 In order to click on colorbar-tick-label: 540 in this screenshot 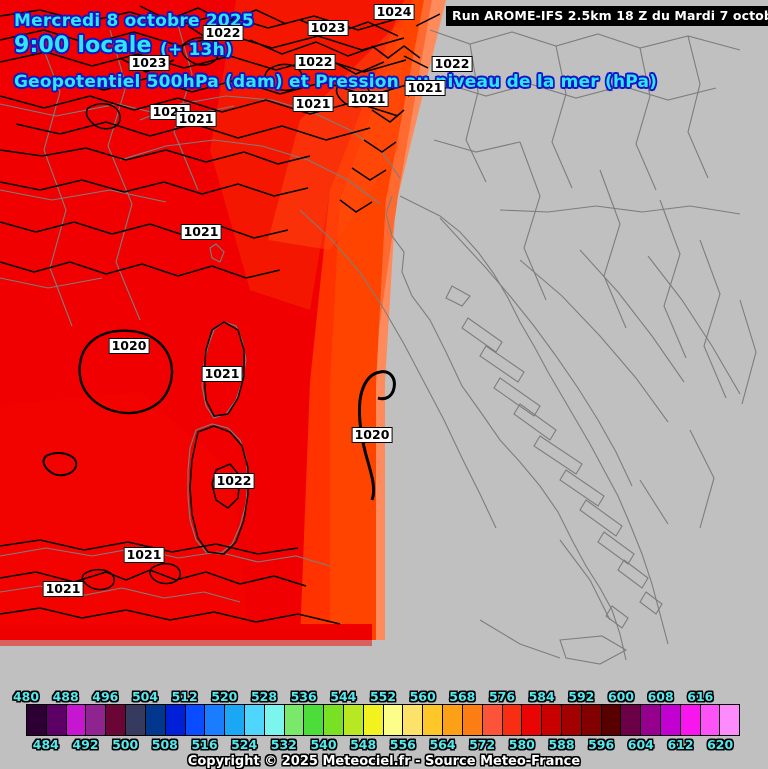, I will do `click(323, 744)`.